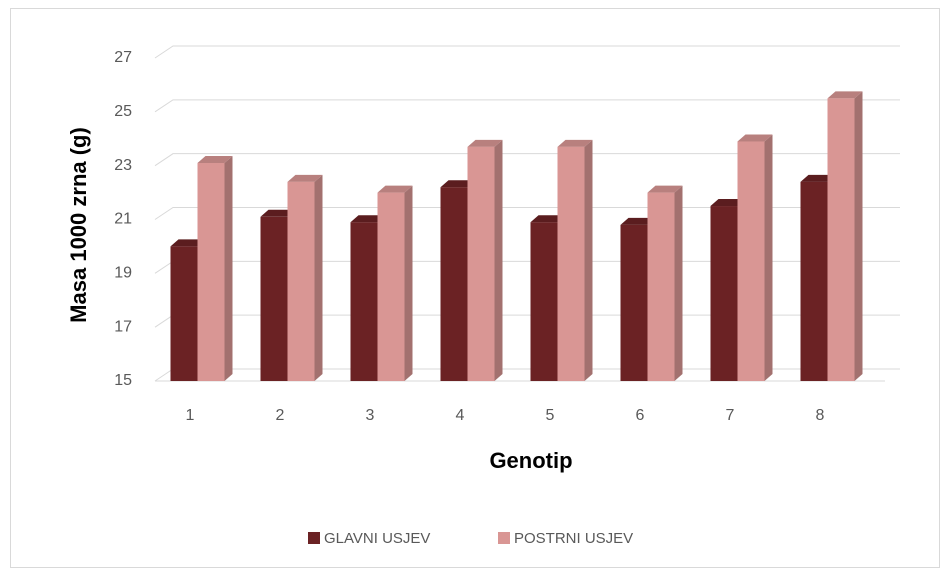 The height and width of the screenshot is (569, 941). What do you see at coordinates (730, 415) in the screenshot?
I see `x-tick-label: 7` at bounding box center [730, 415].